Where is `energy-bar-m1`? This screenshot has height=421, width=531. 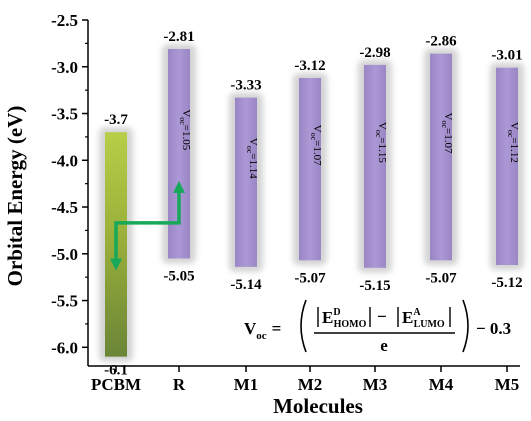 energy-bar-m1 is located at coordinates (246, 182).